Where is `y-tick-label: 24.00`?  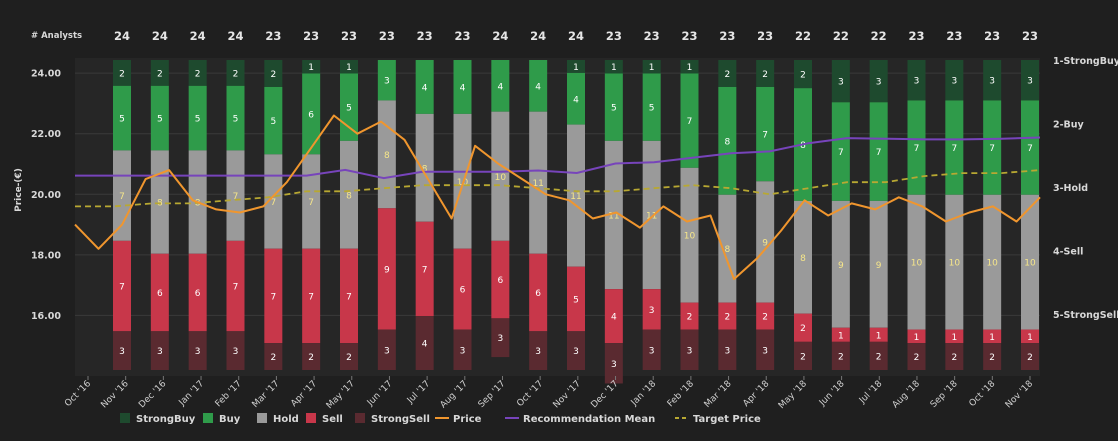 y-tick-label: 24.00 is located at coordinates (46, 74).